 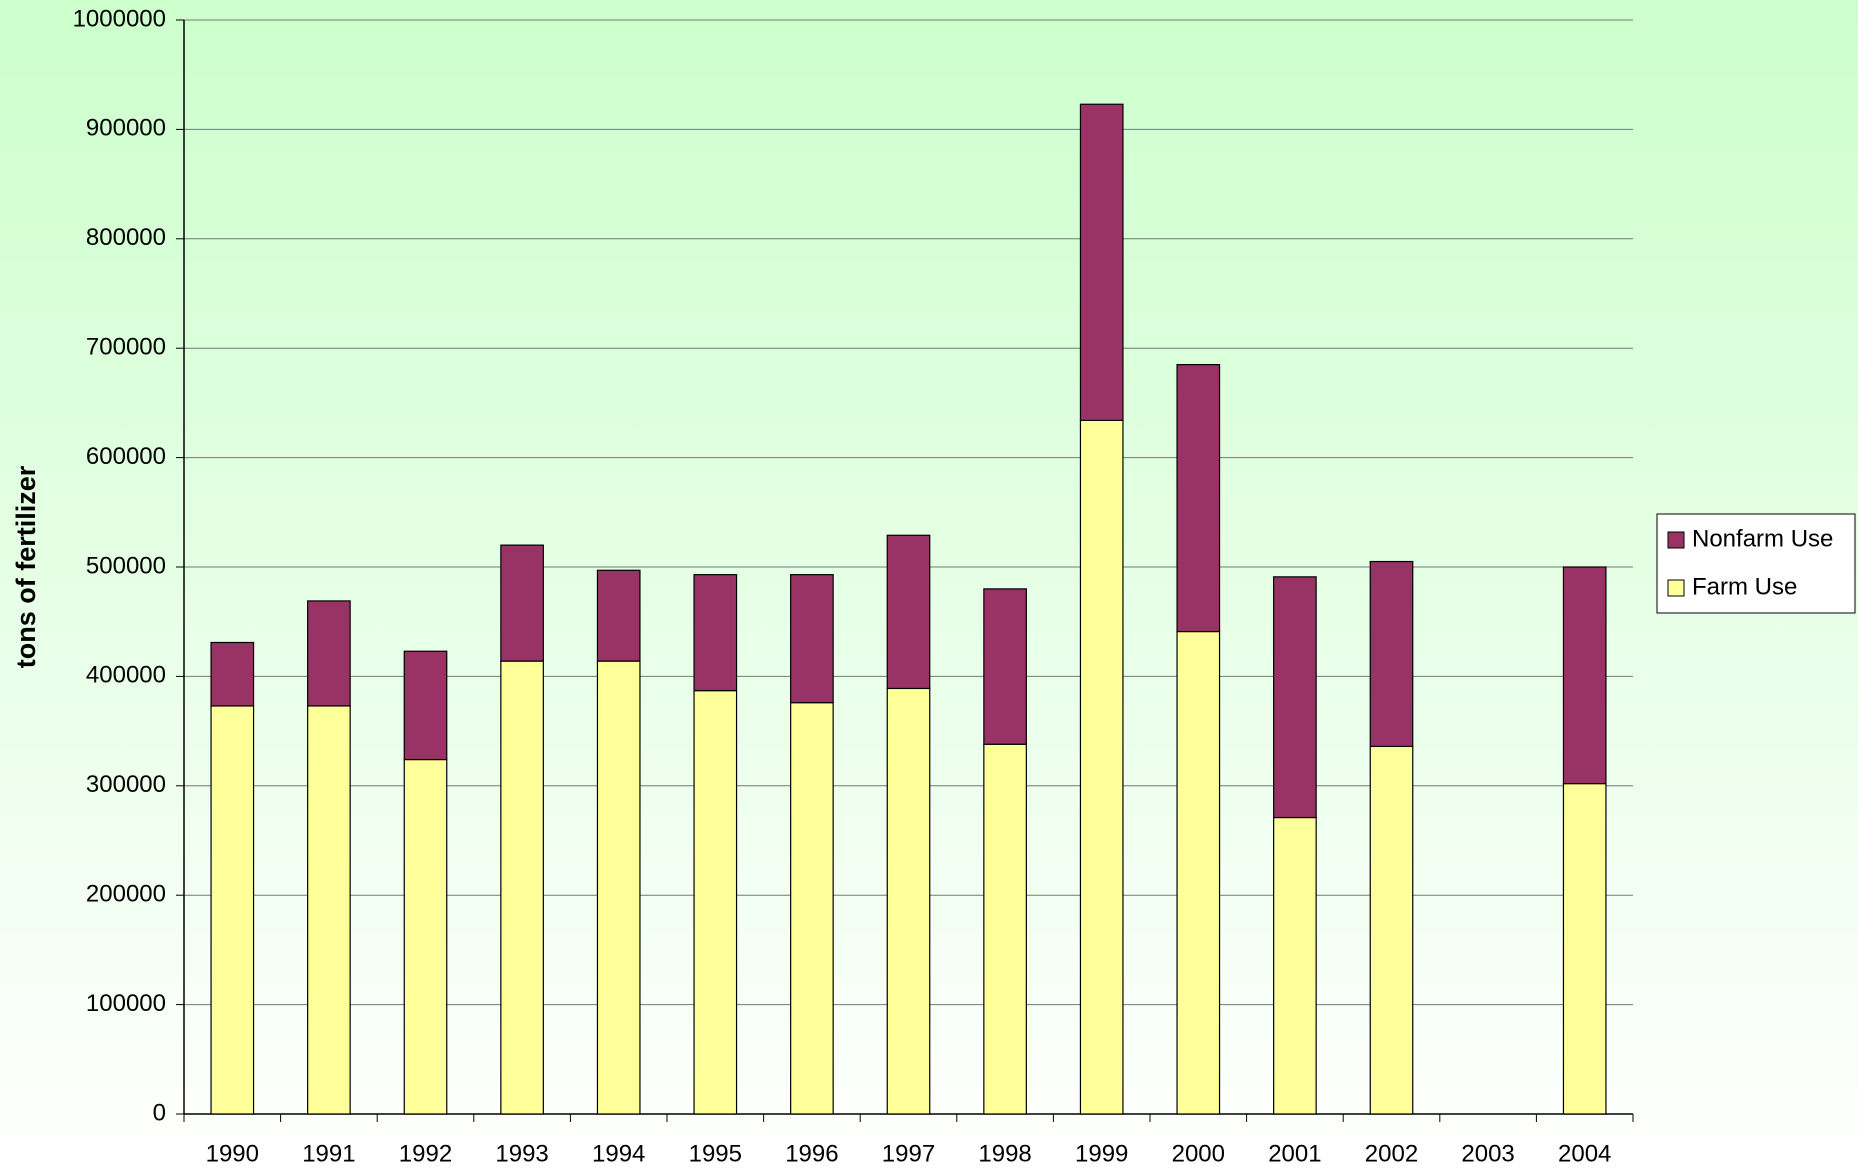 What do you see at coordinates (126, 128) in the screenshot?
I see `y-tick-label: 900000` at bounding box center [126, 128].